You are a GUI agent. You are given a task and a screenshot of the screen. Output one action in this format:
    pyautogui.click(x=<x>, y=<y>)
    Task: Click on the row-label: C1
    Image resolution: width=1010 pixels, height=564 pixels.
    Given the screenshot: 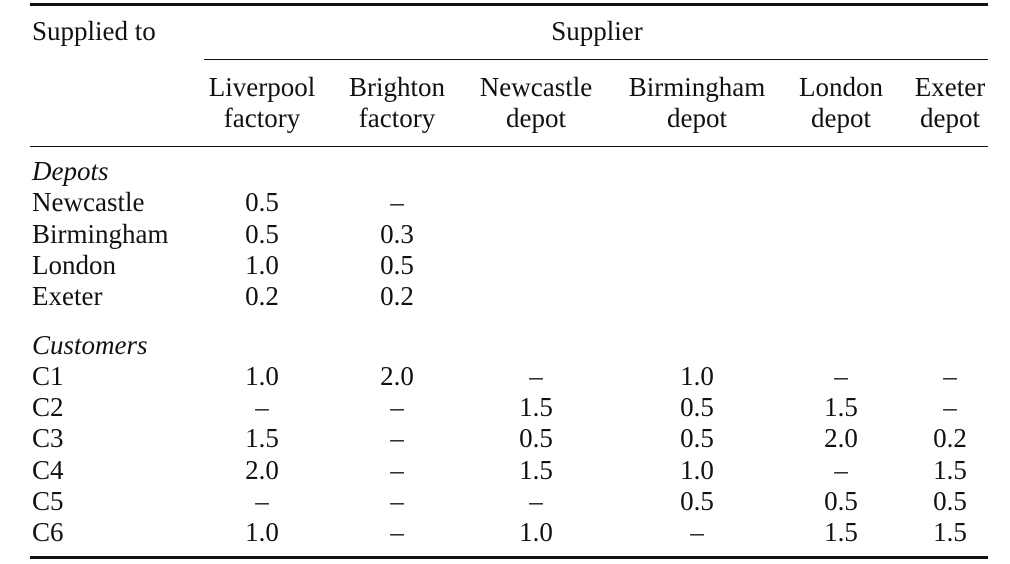 What is the action you would take?
    pyautogui.click(x=48, y=376)
    